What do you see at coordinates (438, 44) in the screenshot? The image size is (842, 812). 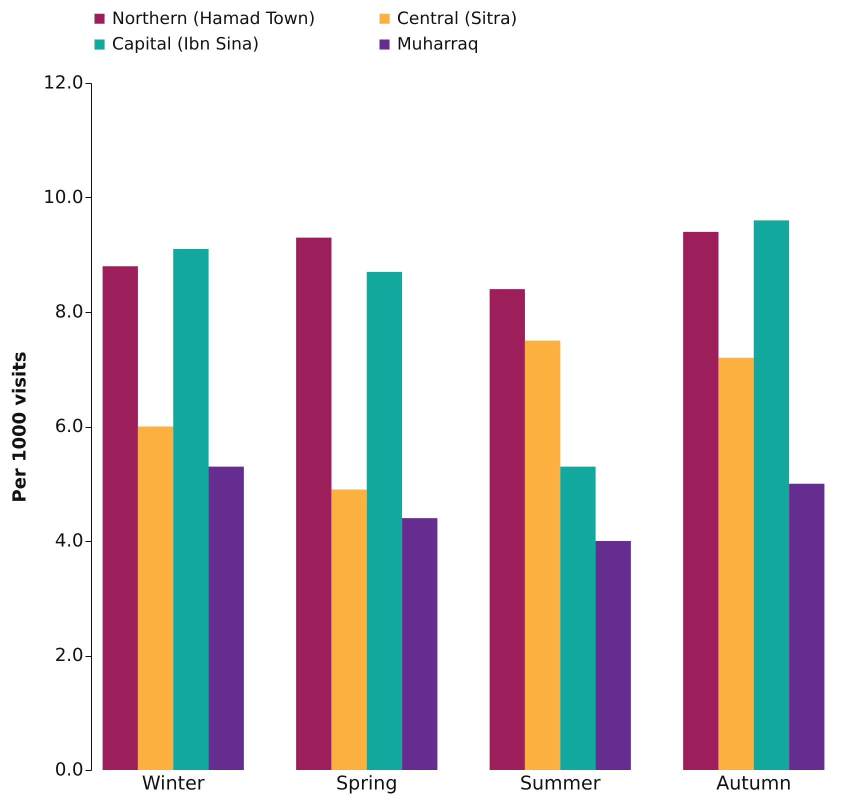 I see `legend-label: Muharraq` at bounding box center [438, 44].